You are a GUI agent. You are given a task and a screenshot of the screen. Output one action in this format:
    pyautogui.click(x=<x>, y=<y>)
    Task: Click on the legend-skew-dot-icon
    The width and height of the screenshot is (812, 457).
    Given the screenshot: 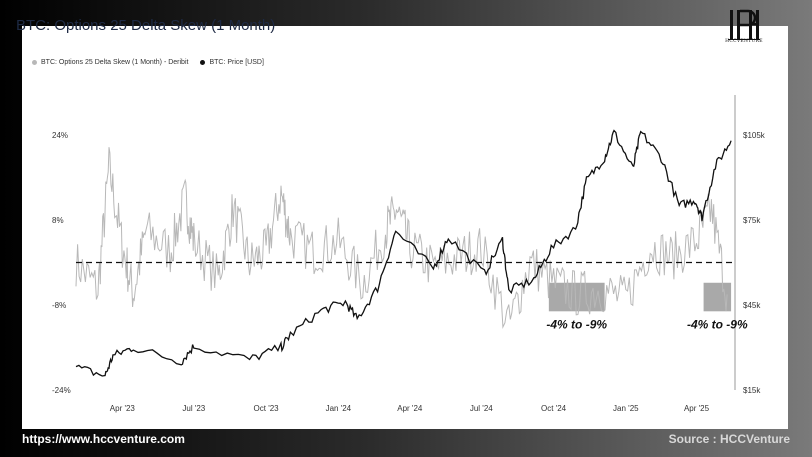 What is the action you would take?
    pyautogui.click(x=34, y=62)
    